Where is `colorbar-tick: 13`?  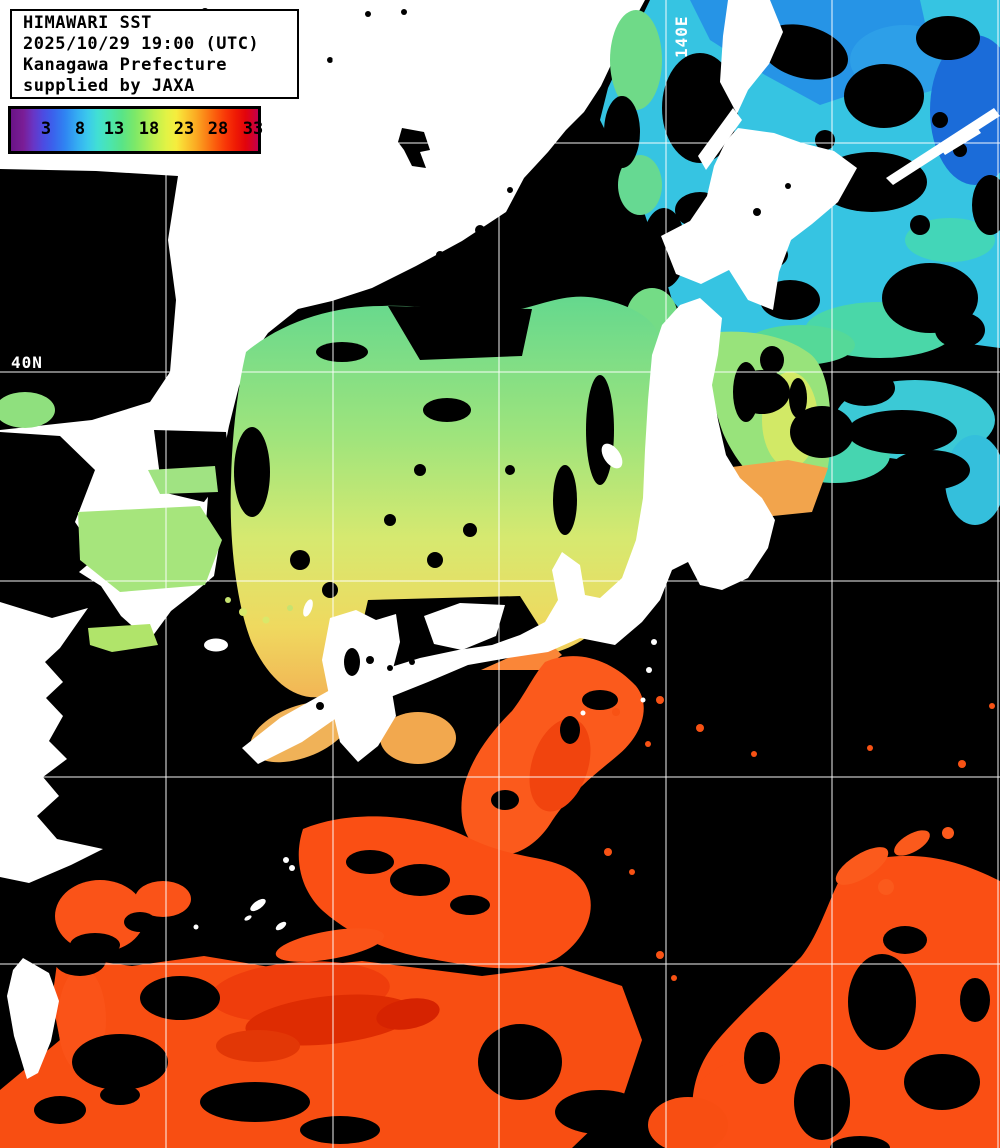
colorbar-tick: 13 is located at coordinates (114, 129).